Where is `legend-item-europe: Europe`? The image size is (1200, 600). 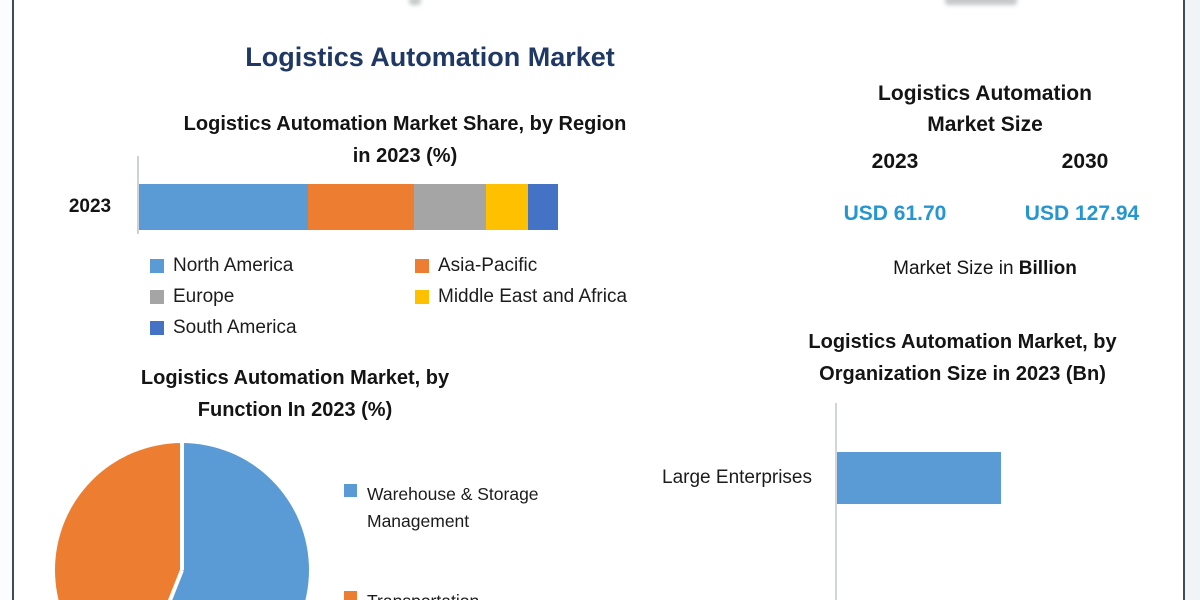
legend-item-europe: Europe is located at coordinates (223, 296).